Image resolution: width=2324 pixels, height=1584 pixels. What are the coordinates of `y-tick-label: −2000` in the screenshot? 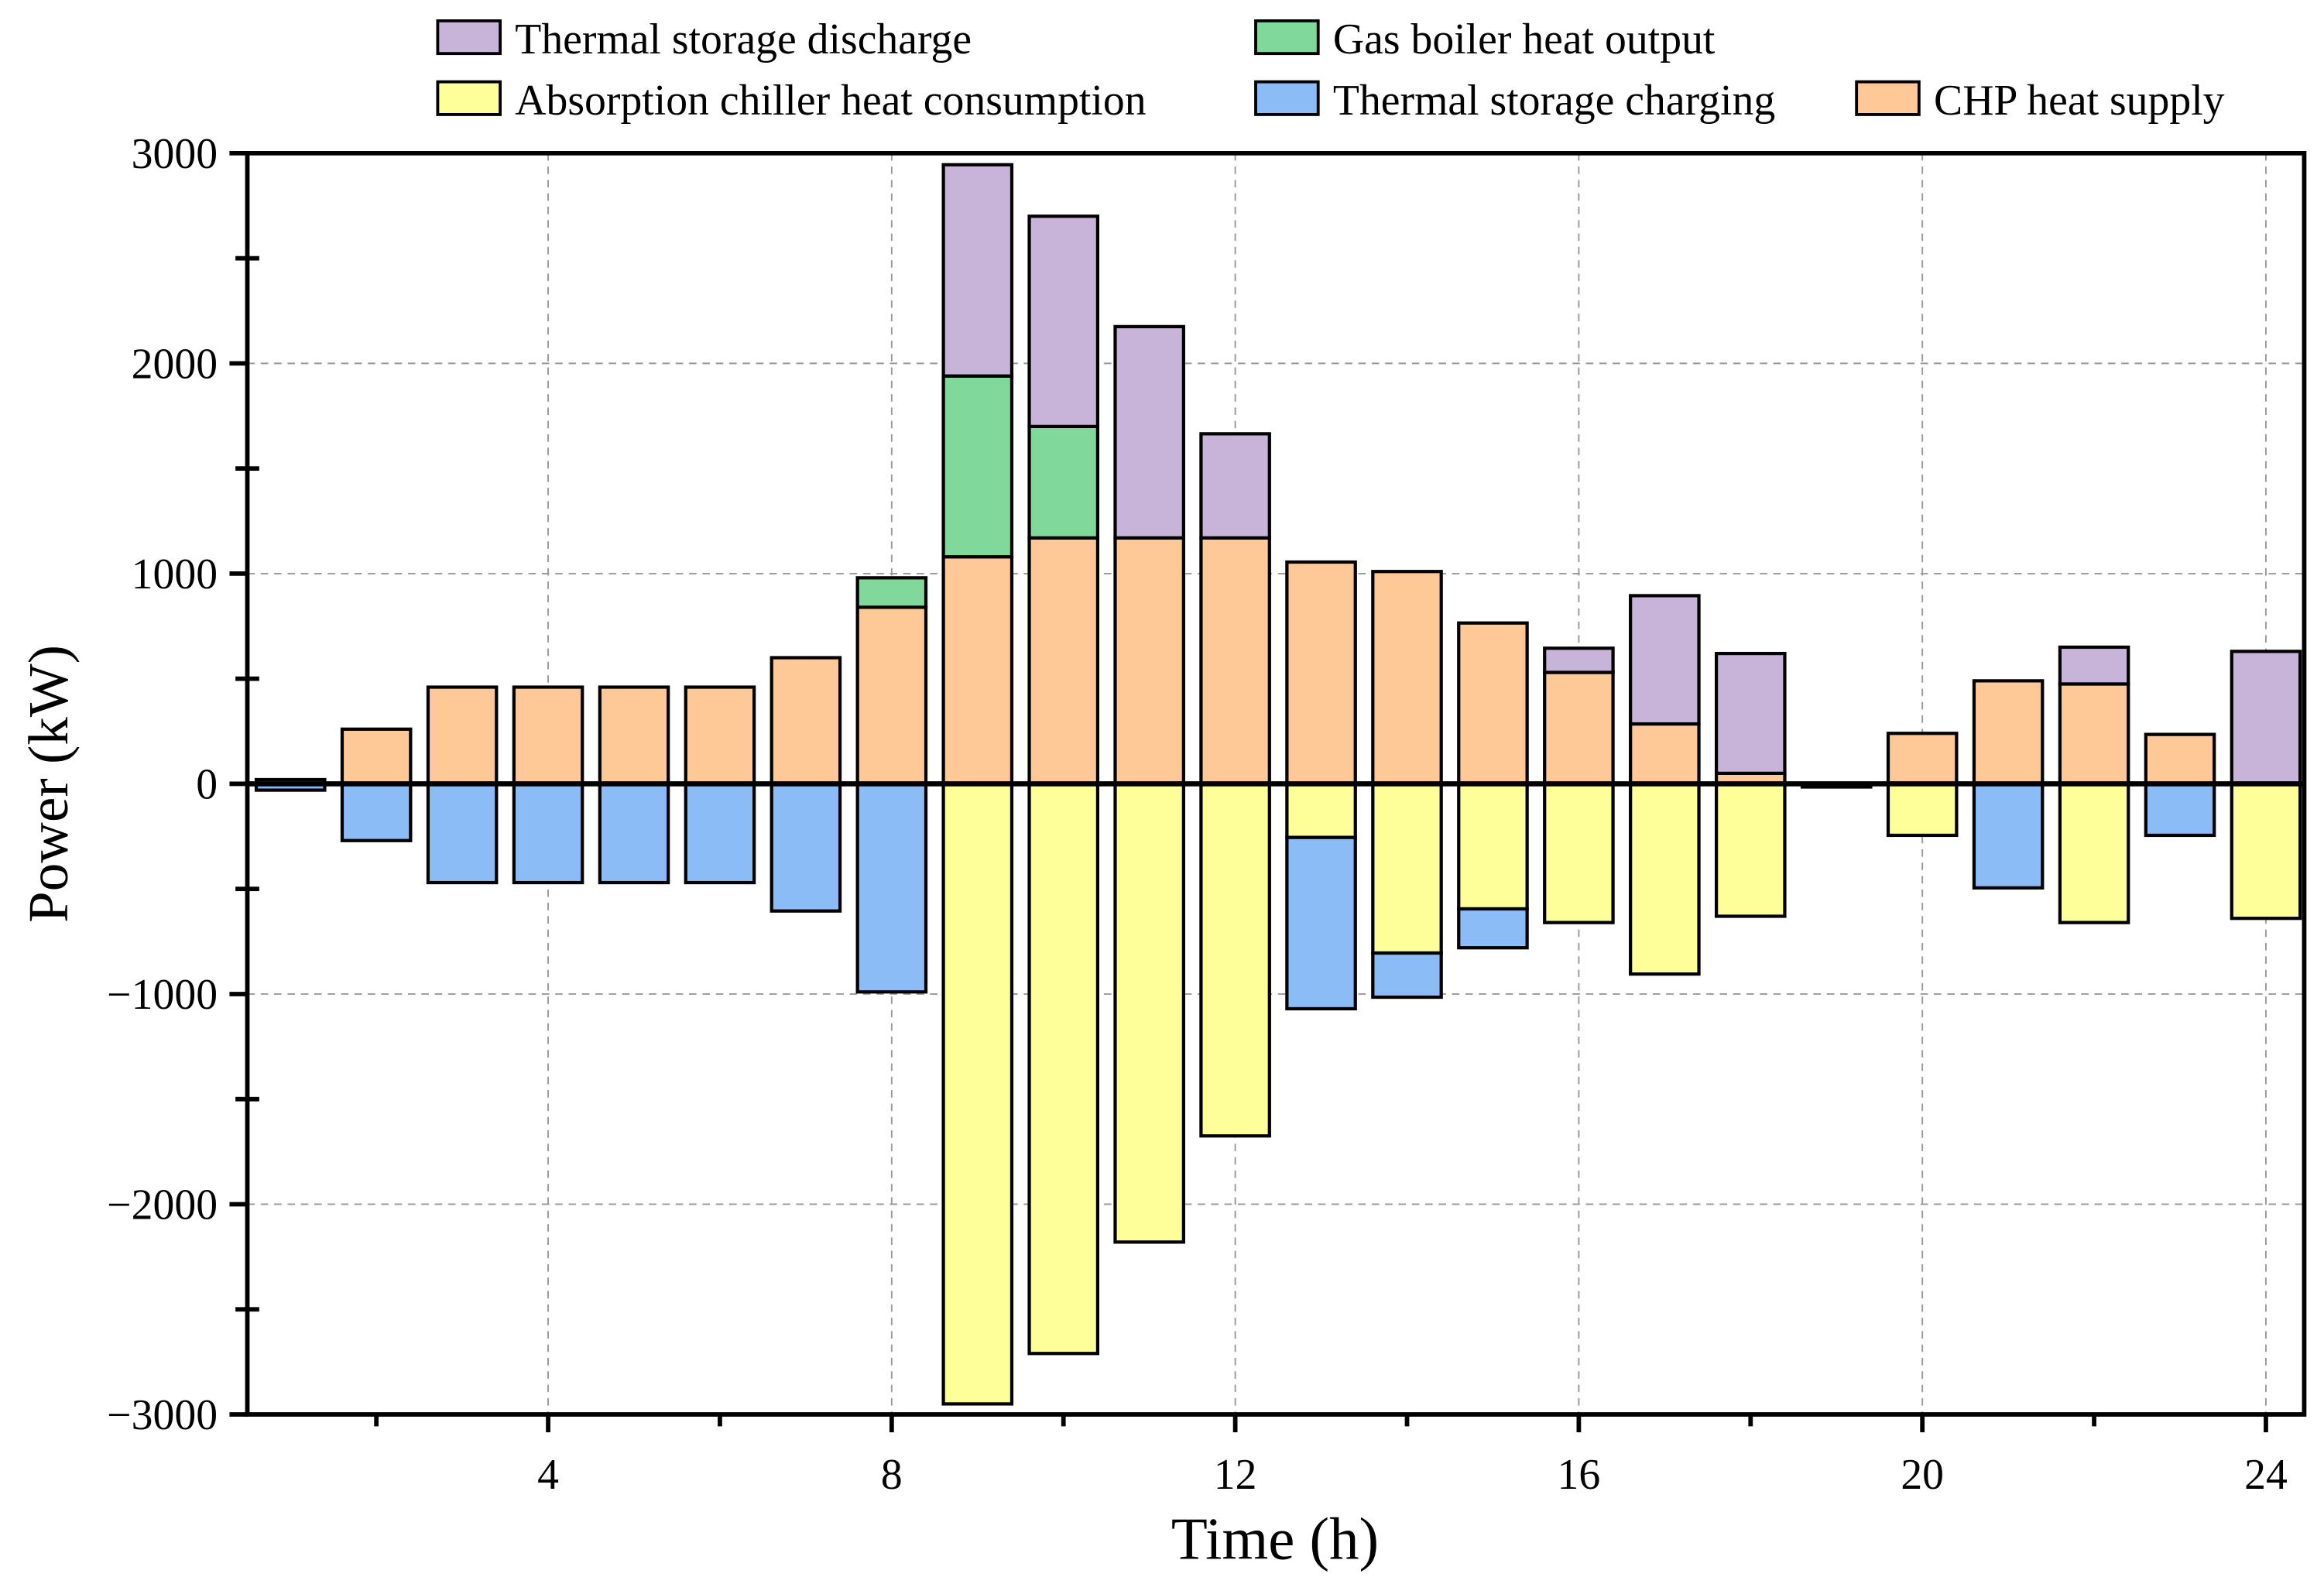 It's located at (162, 1205).